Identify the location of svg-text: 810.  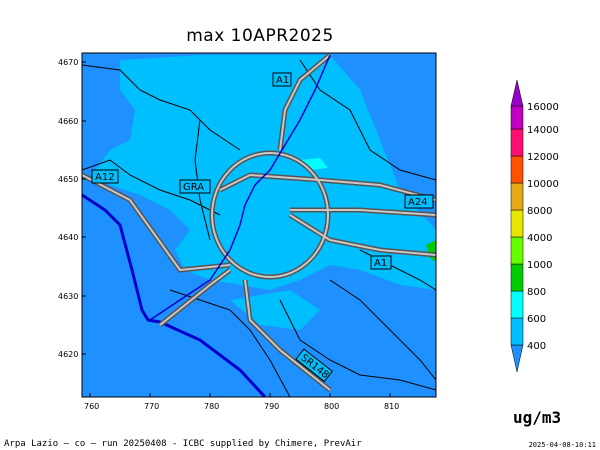
(391, 406).